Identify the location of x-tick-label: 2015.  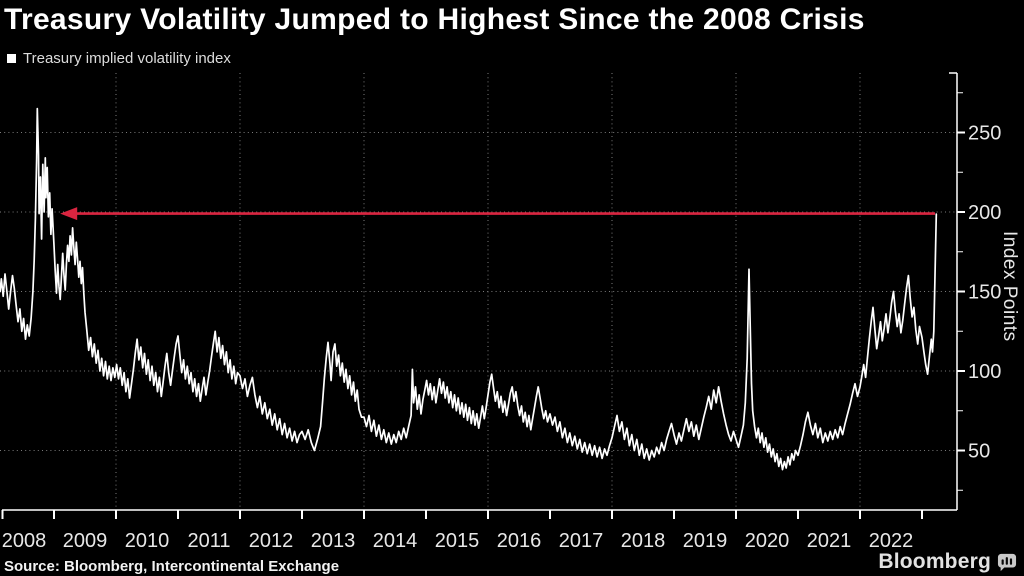
(457, 541).